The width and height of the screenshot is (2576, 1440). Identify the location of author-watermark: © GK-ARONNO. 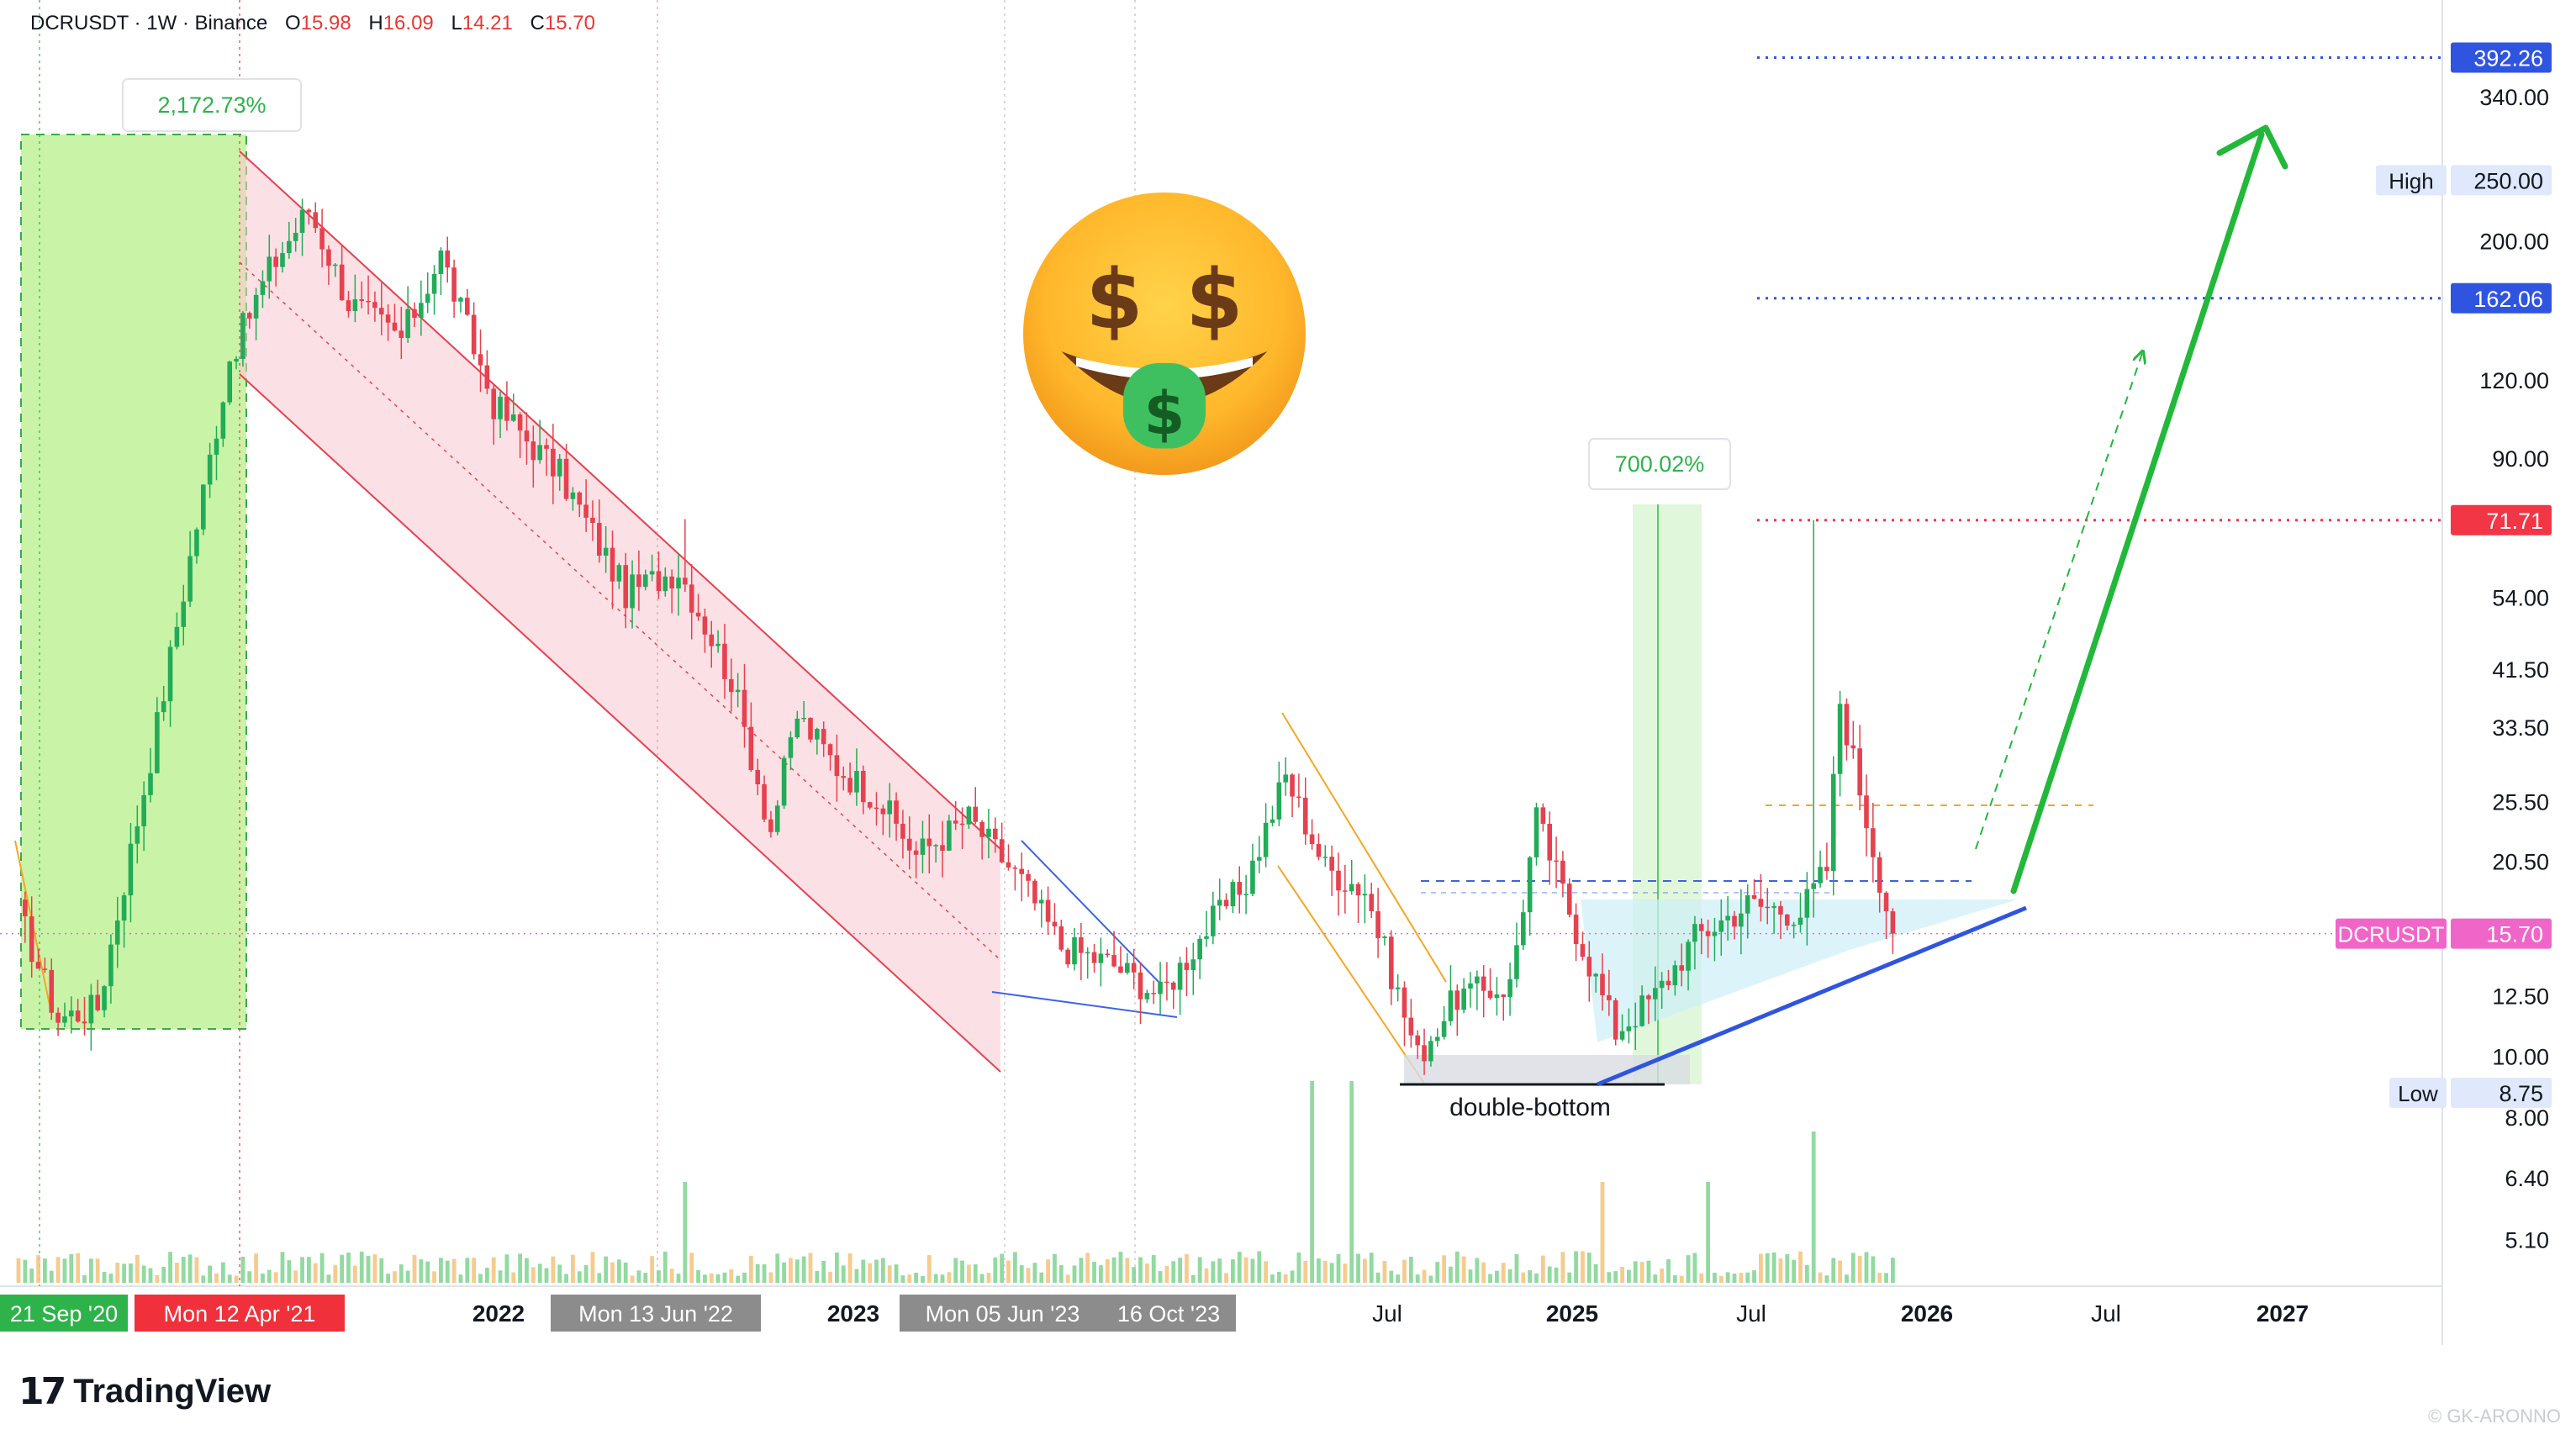
(2494, 1417).